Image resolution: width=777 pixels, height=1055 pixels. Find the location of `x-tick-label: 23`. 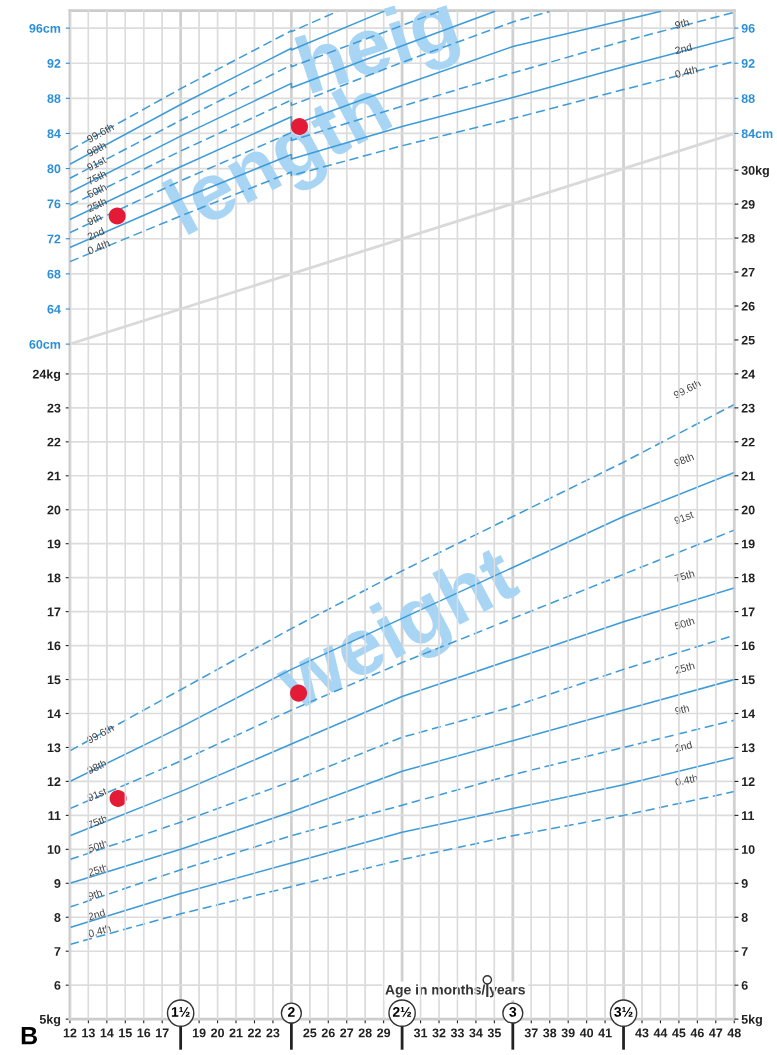

x-tick-label: 23 is located at coordinates (273, 1033).